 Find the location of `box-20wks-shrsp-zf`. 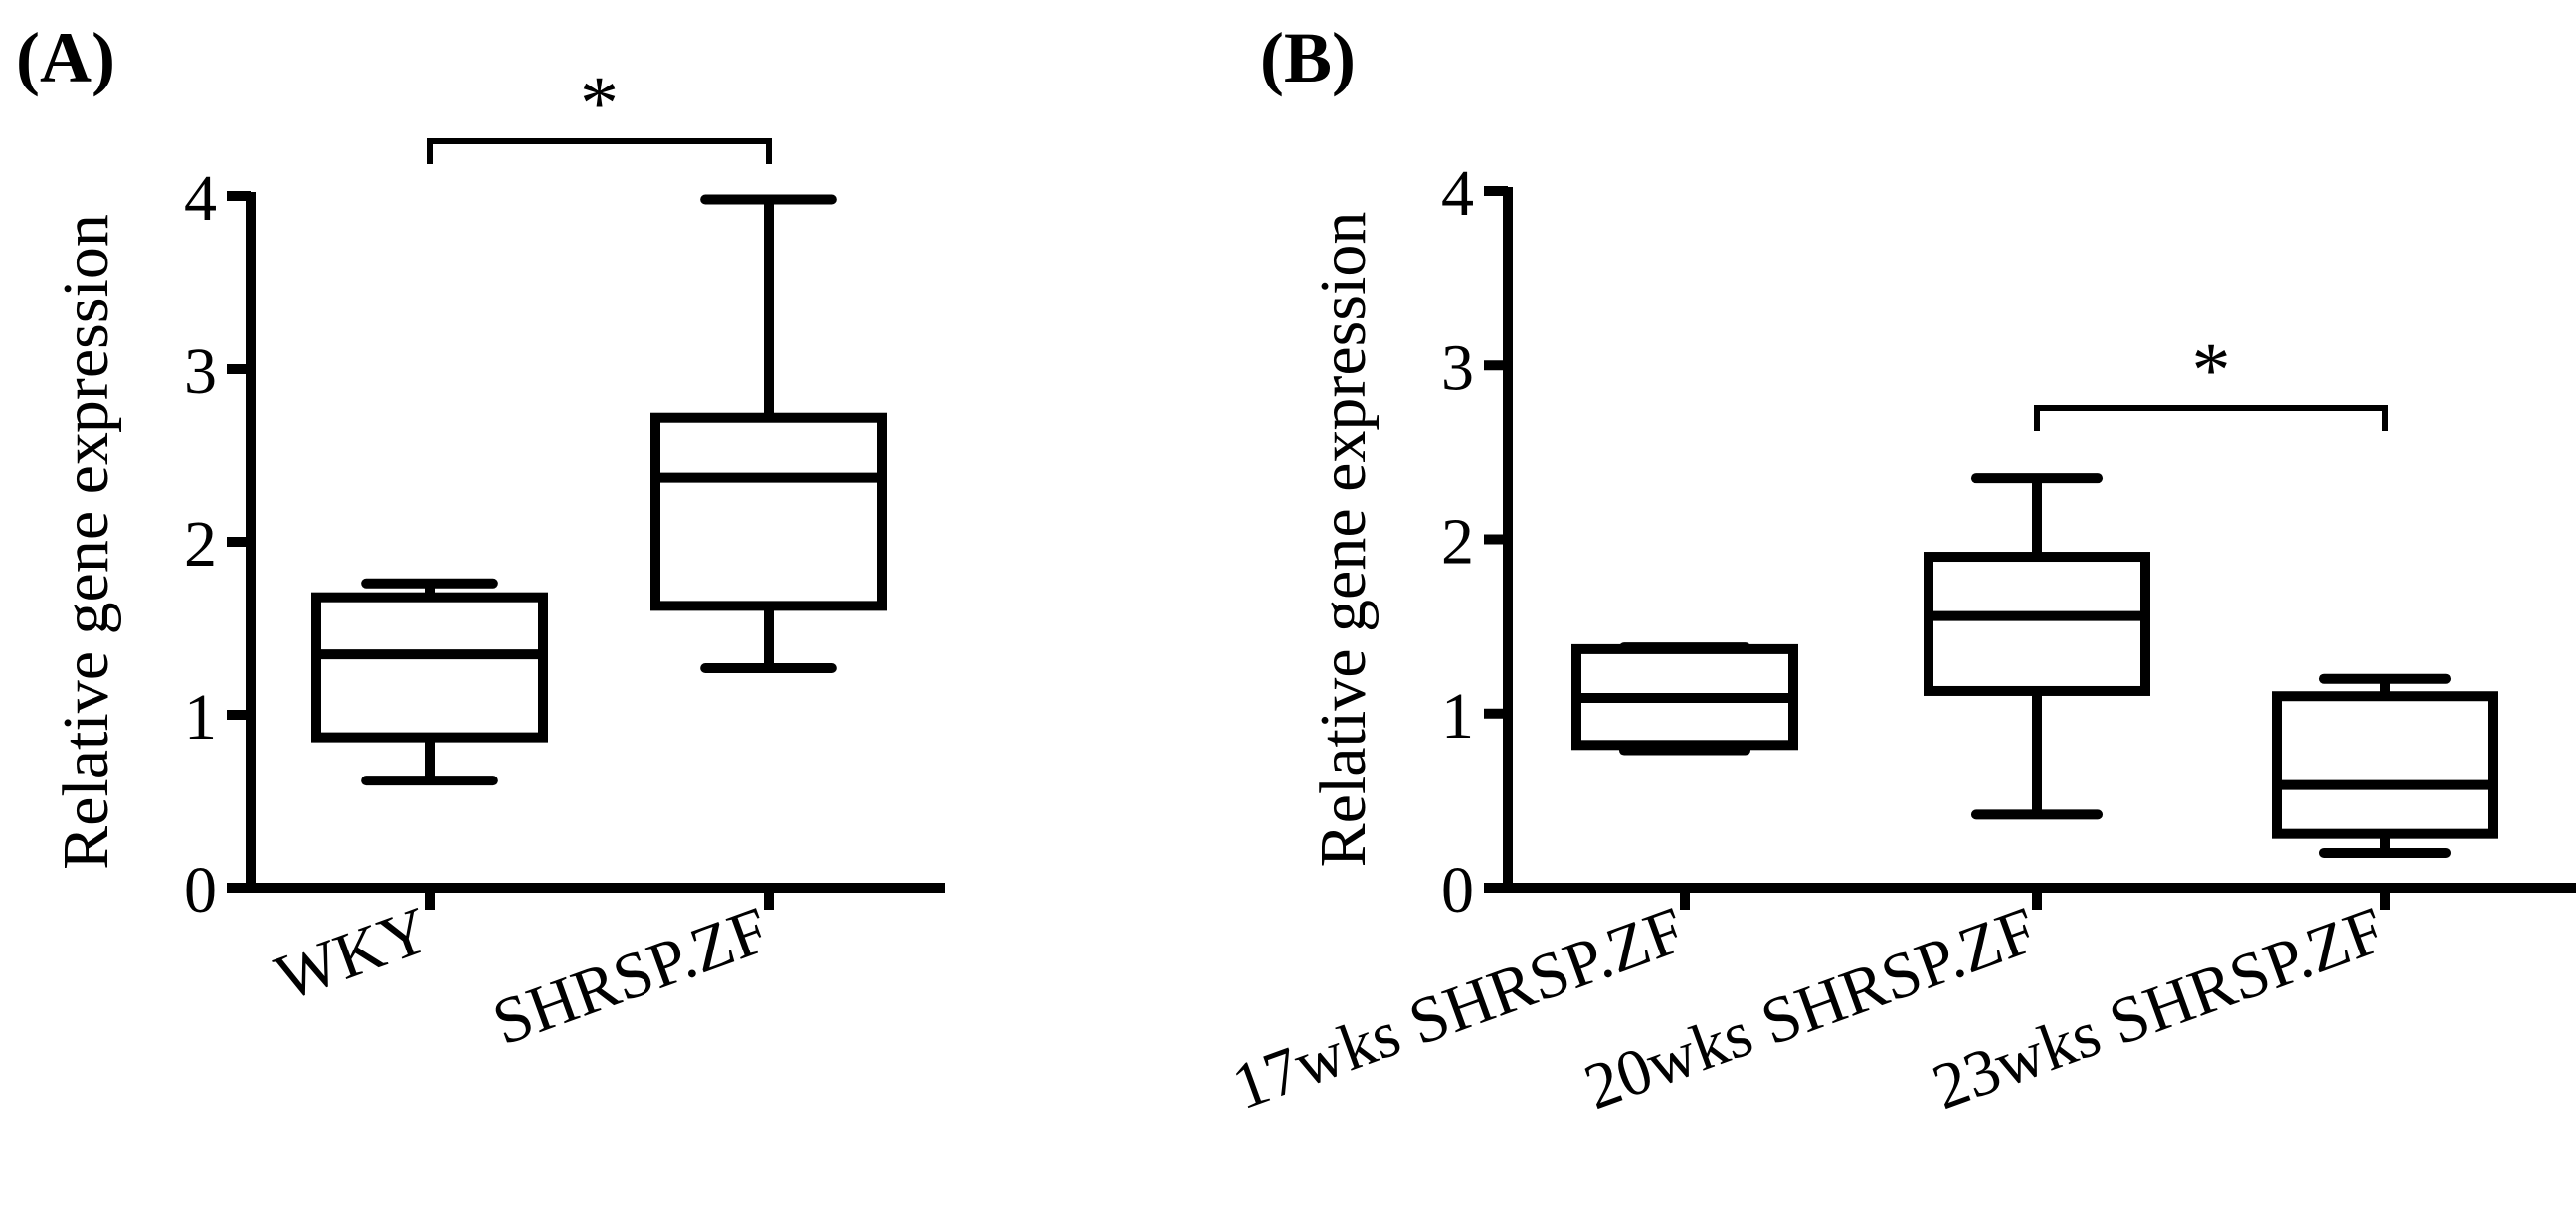

box-20wks-shrsp-zf is located at coordinates (2037, 646).